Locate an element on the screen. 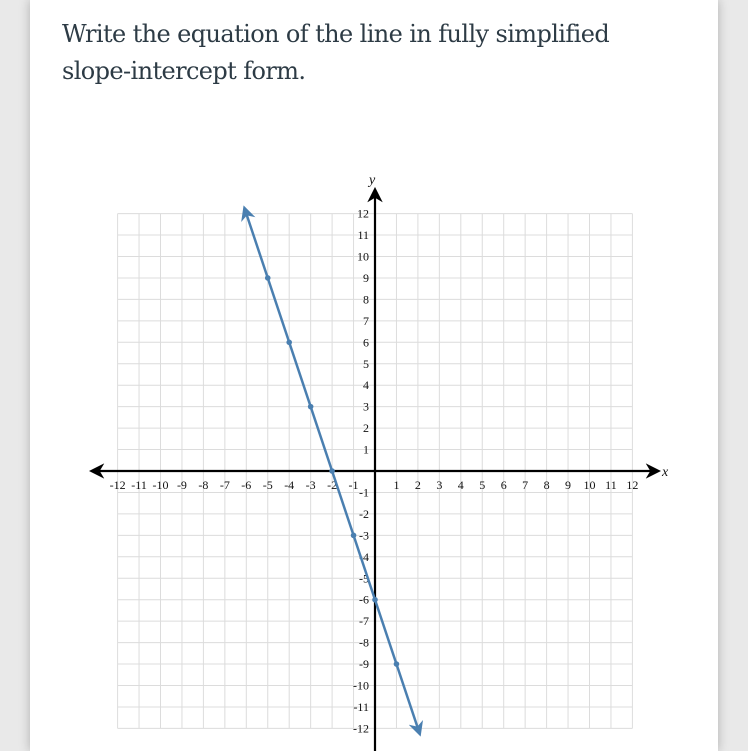 This screenshot has height=751, width=748. y-tick-label: 6 is located at coordinates (366, 342).